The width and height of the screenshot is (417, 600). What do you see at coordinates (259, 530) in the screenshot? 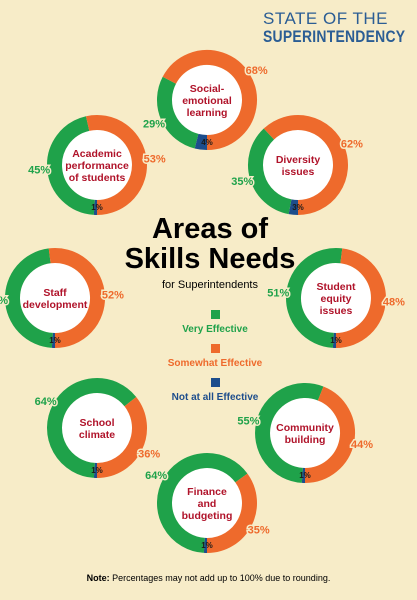
I see `donut-label-finance-and-budgeting-somewhat-effective: 35%` at bounding box center [259, 530].